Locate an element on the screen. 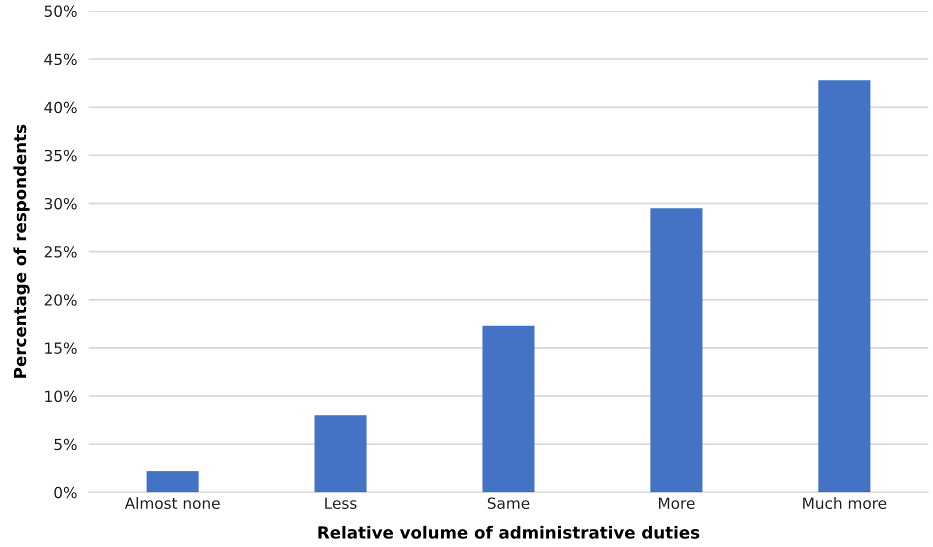 The image size is (933, 547). y-tick-label: 15% is located at coordinates (61, 348).